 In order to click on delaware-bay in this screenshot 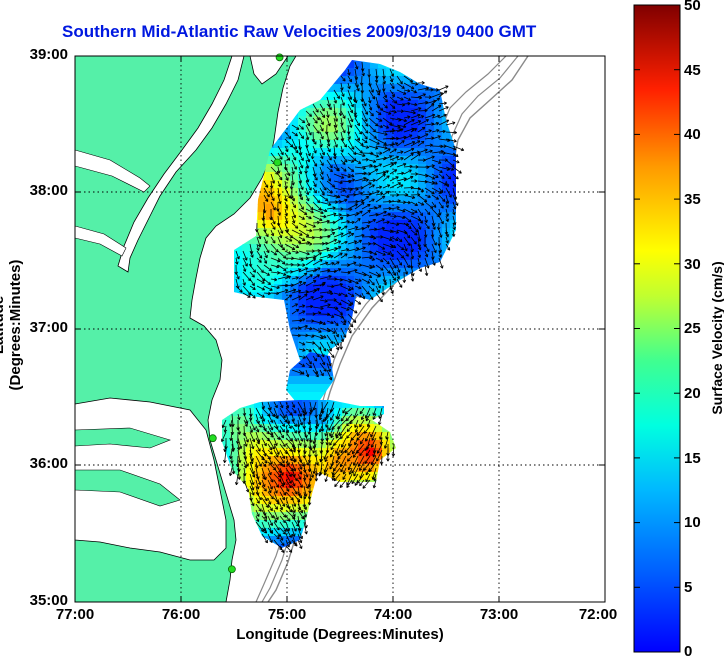, I will do `click(269, 70)`.